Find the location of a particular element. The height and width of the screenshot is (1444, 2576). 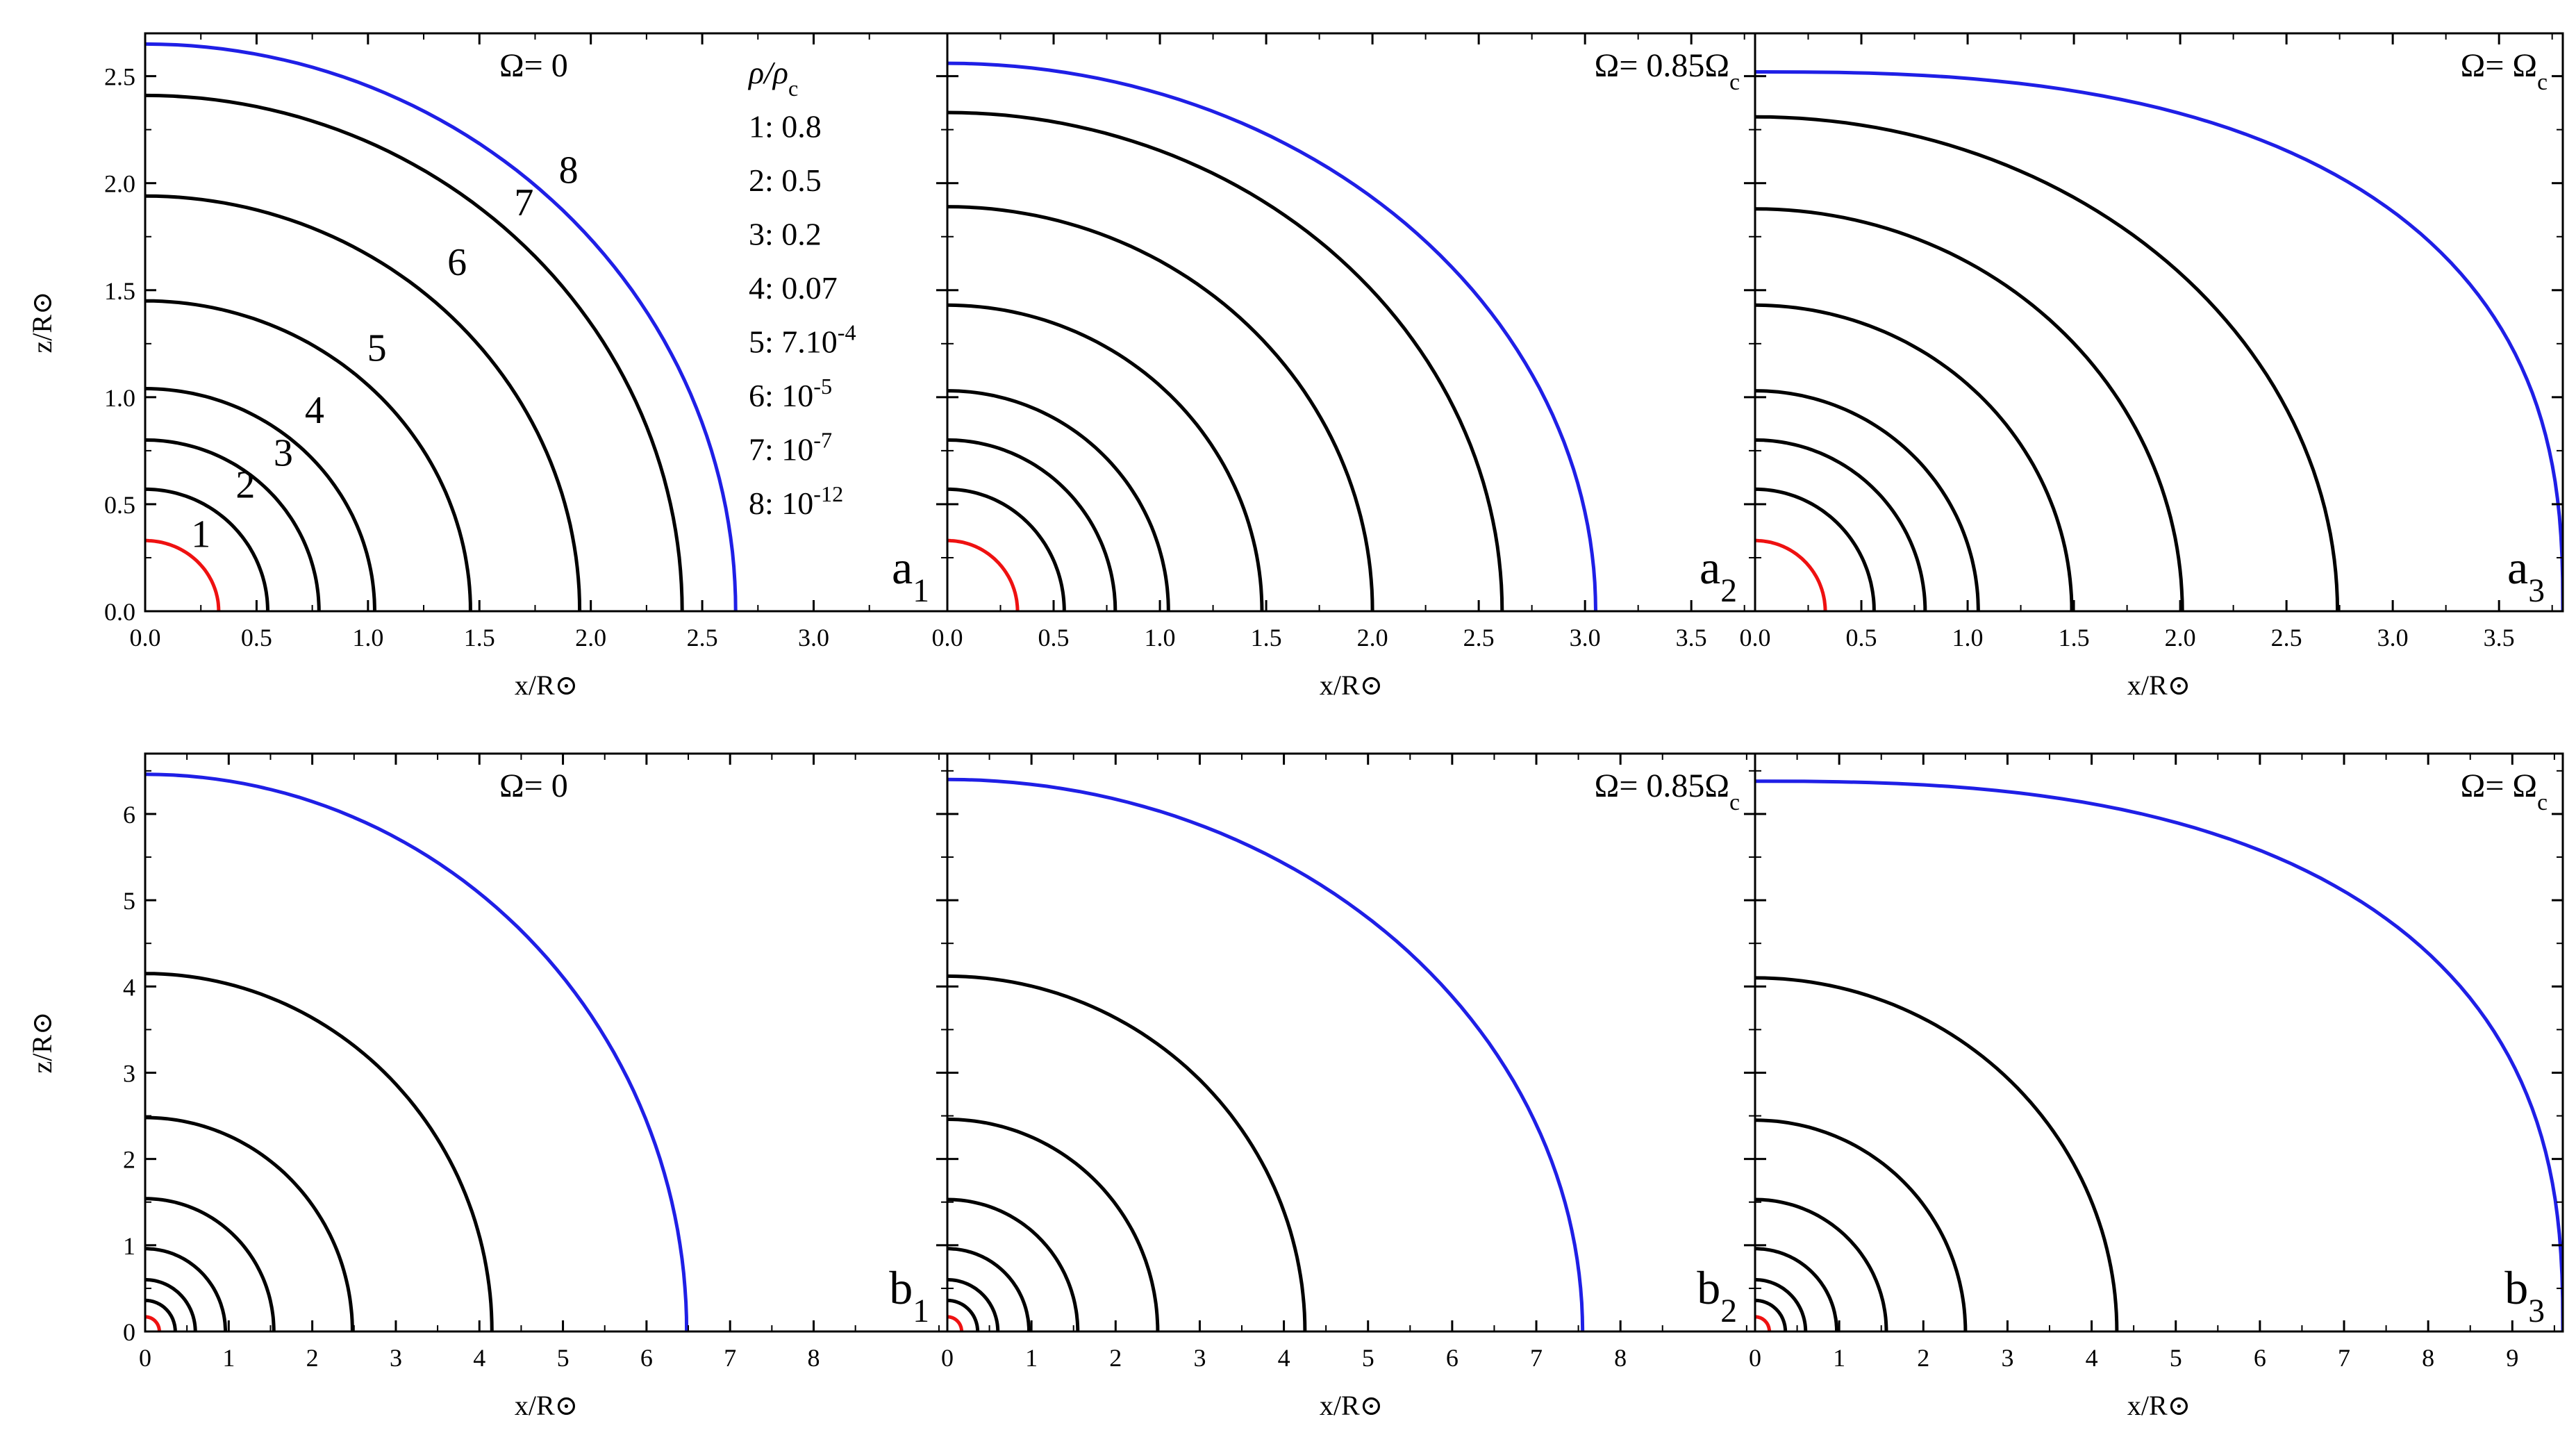

x-tick-label: 3.0 is located at coordinates (2393, 638).